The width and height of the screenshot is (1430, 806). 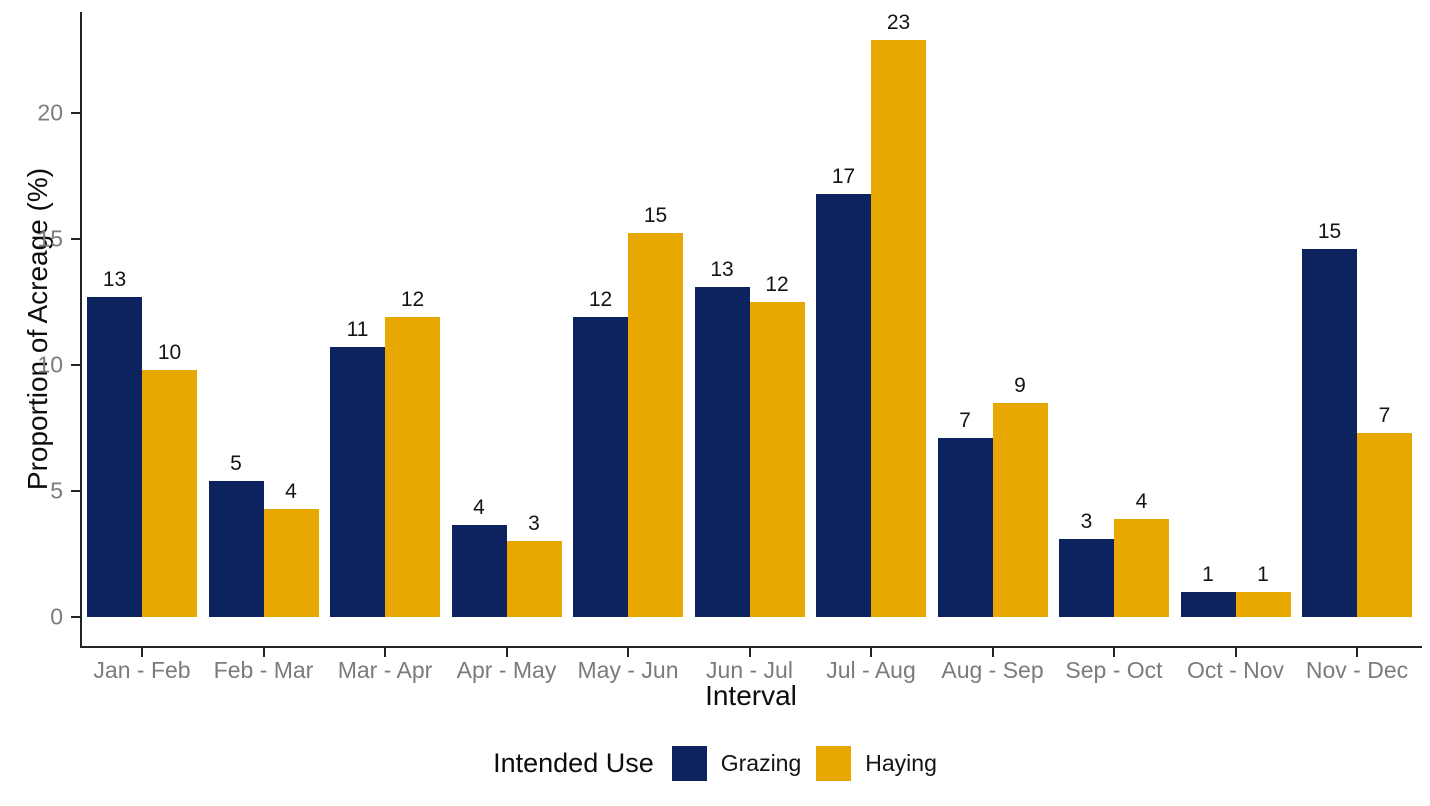 What do you see at coordinates (263, 670) in the screenshot?
I see `x-tick-label: Feb - Mar` at bounding box center [263, 670].